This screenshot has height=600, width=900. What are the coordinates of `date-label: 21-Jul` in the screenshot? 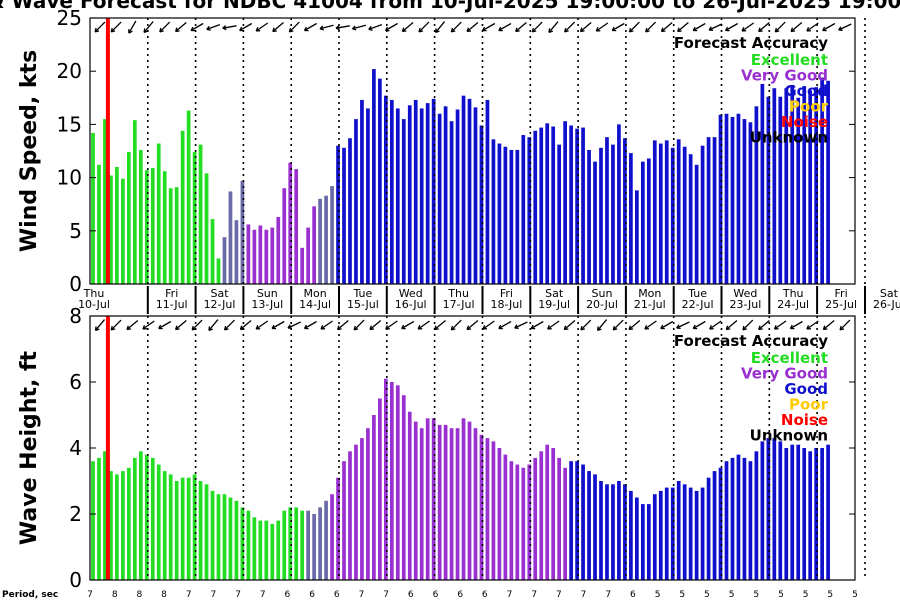 It's located at (650, 304).